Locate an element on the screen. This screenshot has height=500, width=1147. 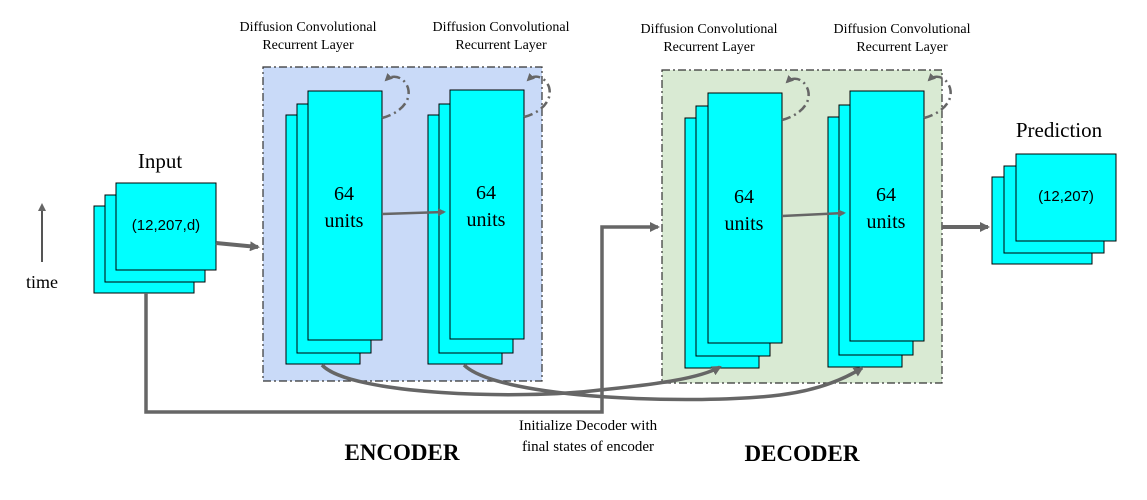
input-tensor is located at coordinates (166, 226).